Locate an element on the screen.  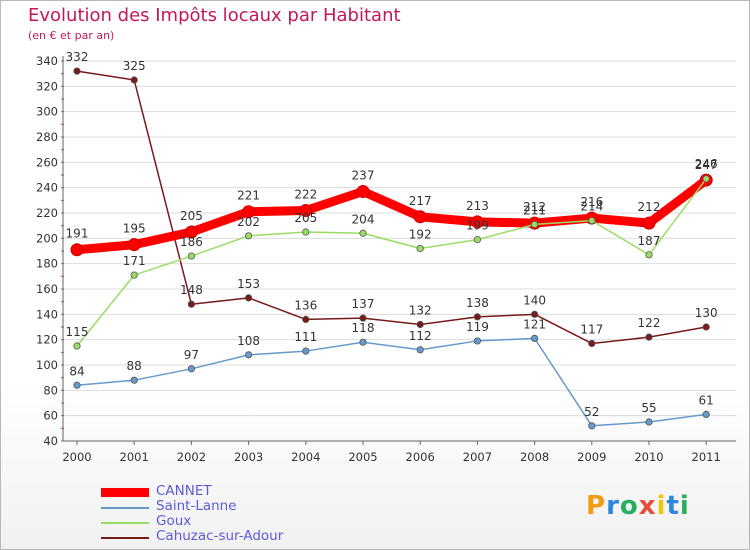
data-label: 246 is located at coordinates (706, 164).